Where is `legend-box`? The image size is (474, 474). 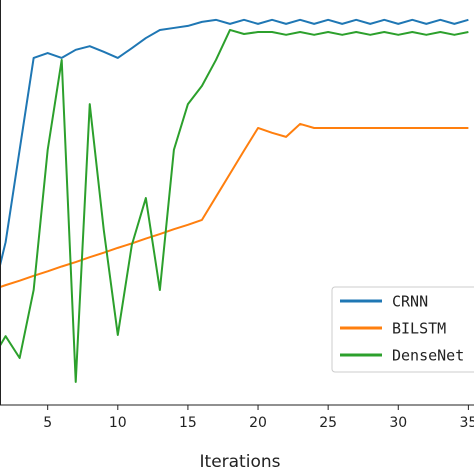 legend-box is located at coordinates (402, 329).